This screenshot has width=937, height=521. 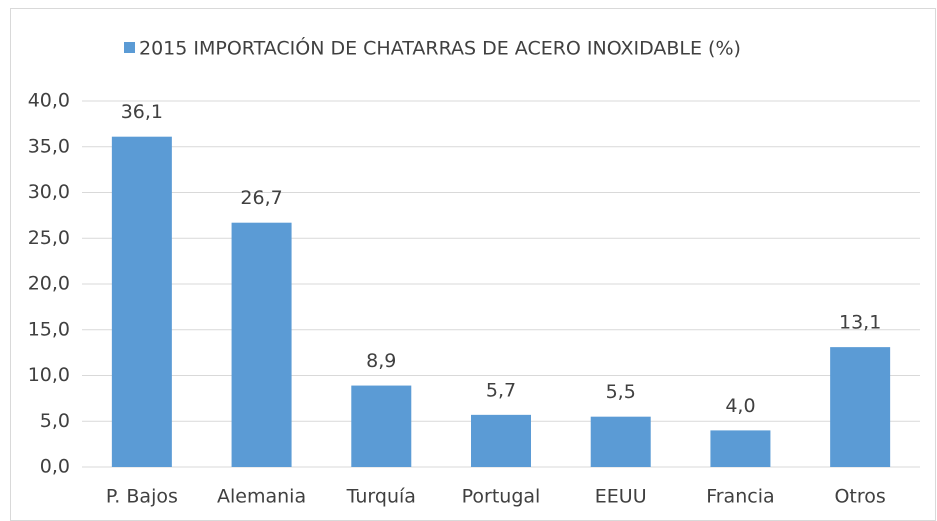 What do you see at coordinates (129, 47) in the screenshot?
I see `legend-swatch` at bounding box center [129, 47].